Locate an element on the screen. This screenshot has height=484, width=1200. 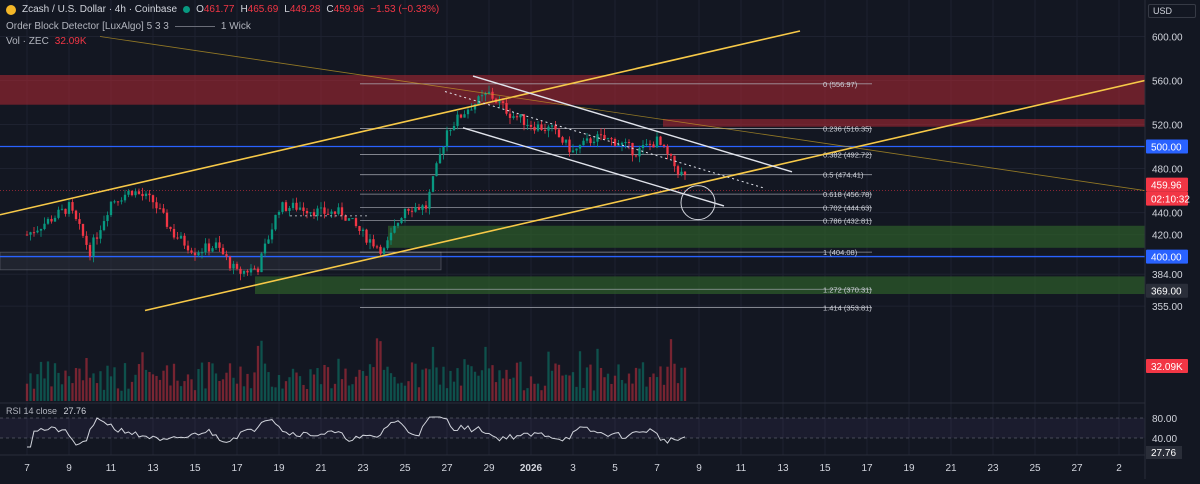
currency-selector: USD is located at coordinates (1172, 11).